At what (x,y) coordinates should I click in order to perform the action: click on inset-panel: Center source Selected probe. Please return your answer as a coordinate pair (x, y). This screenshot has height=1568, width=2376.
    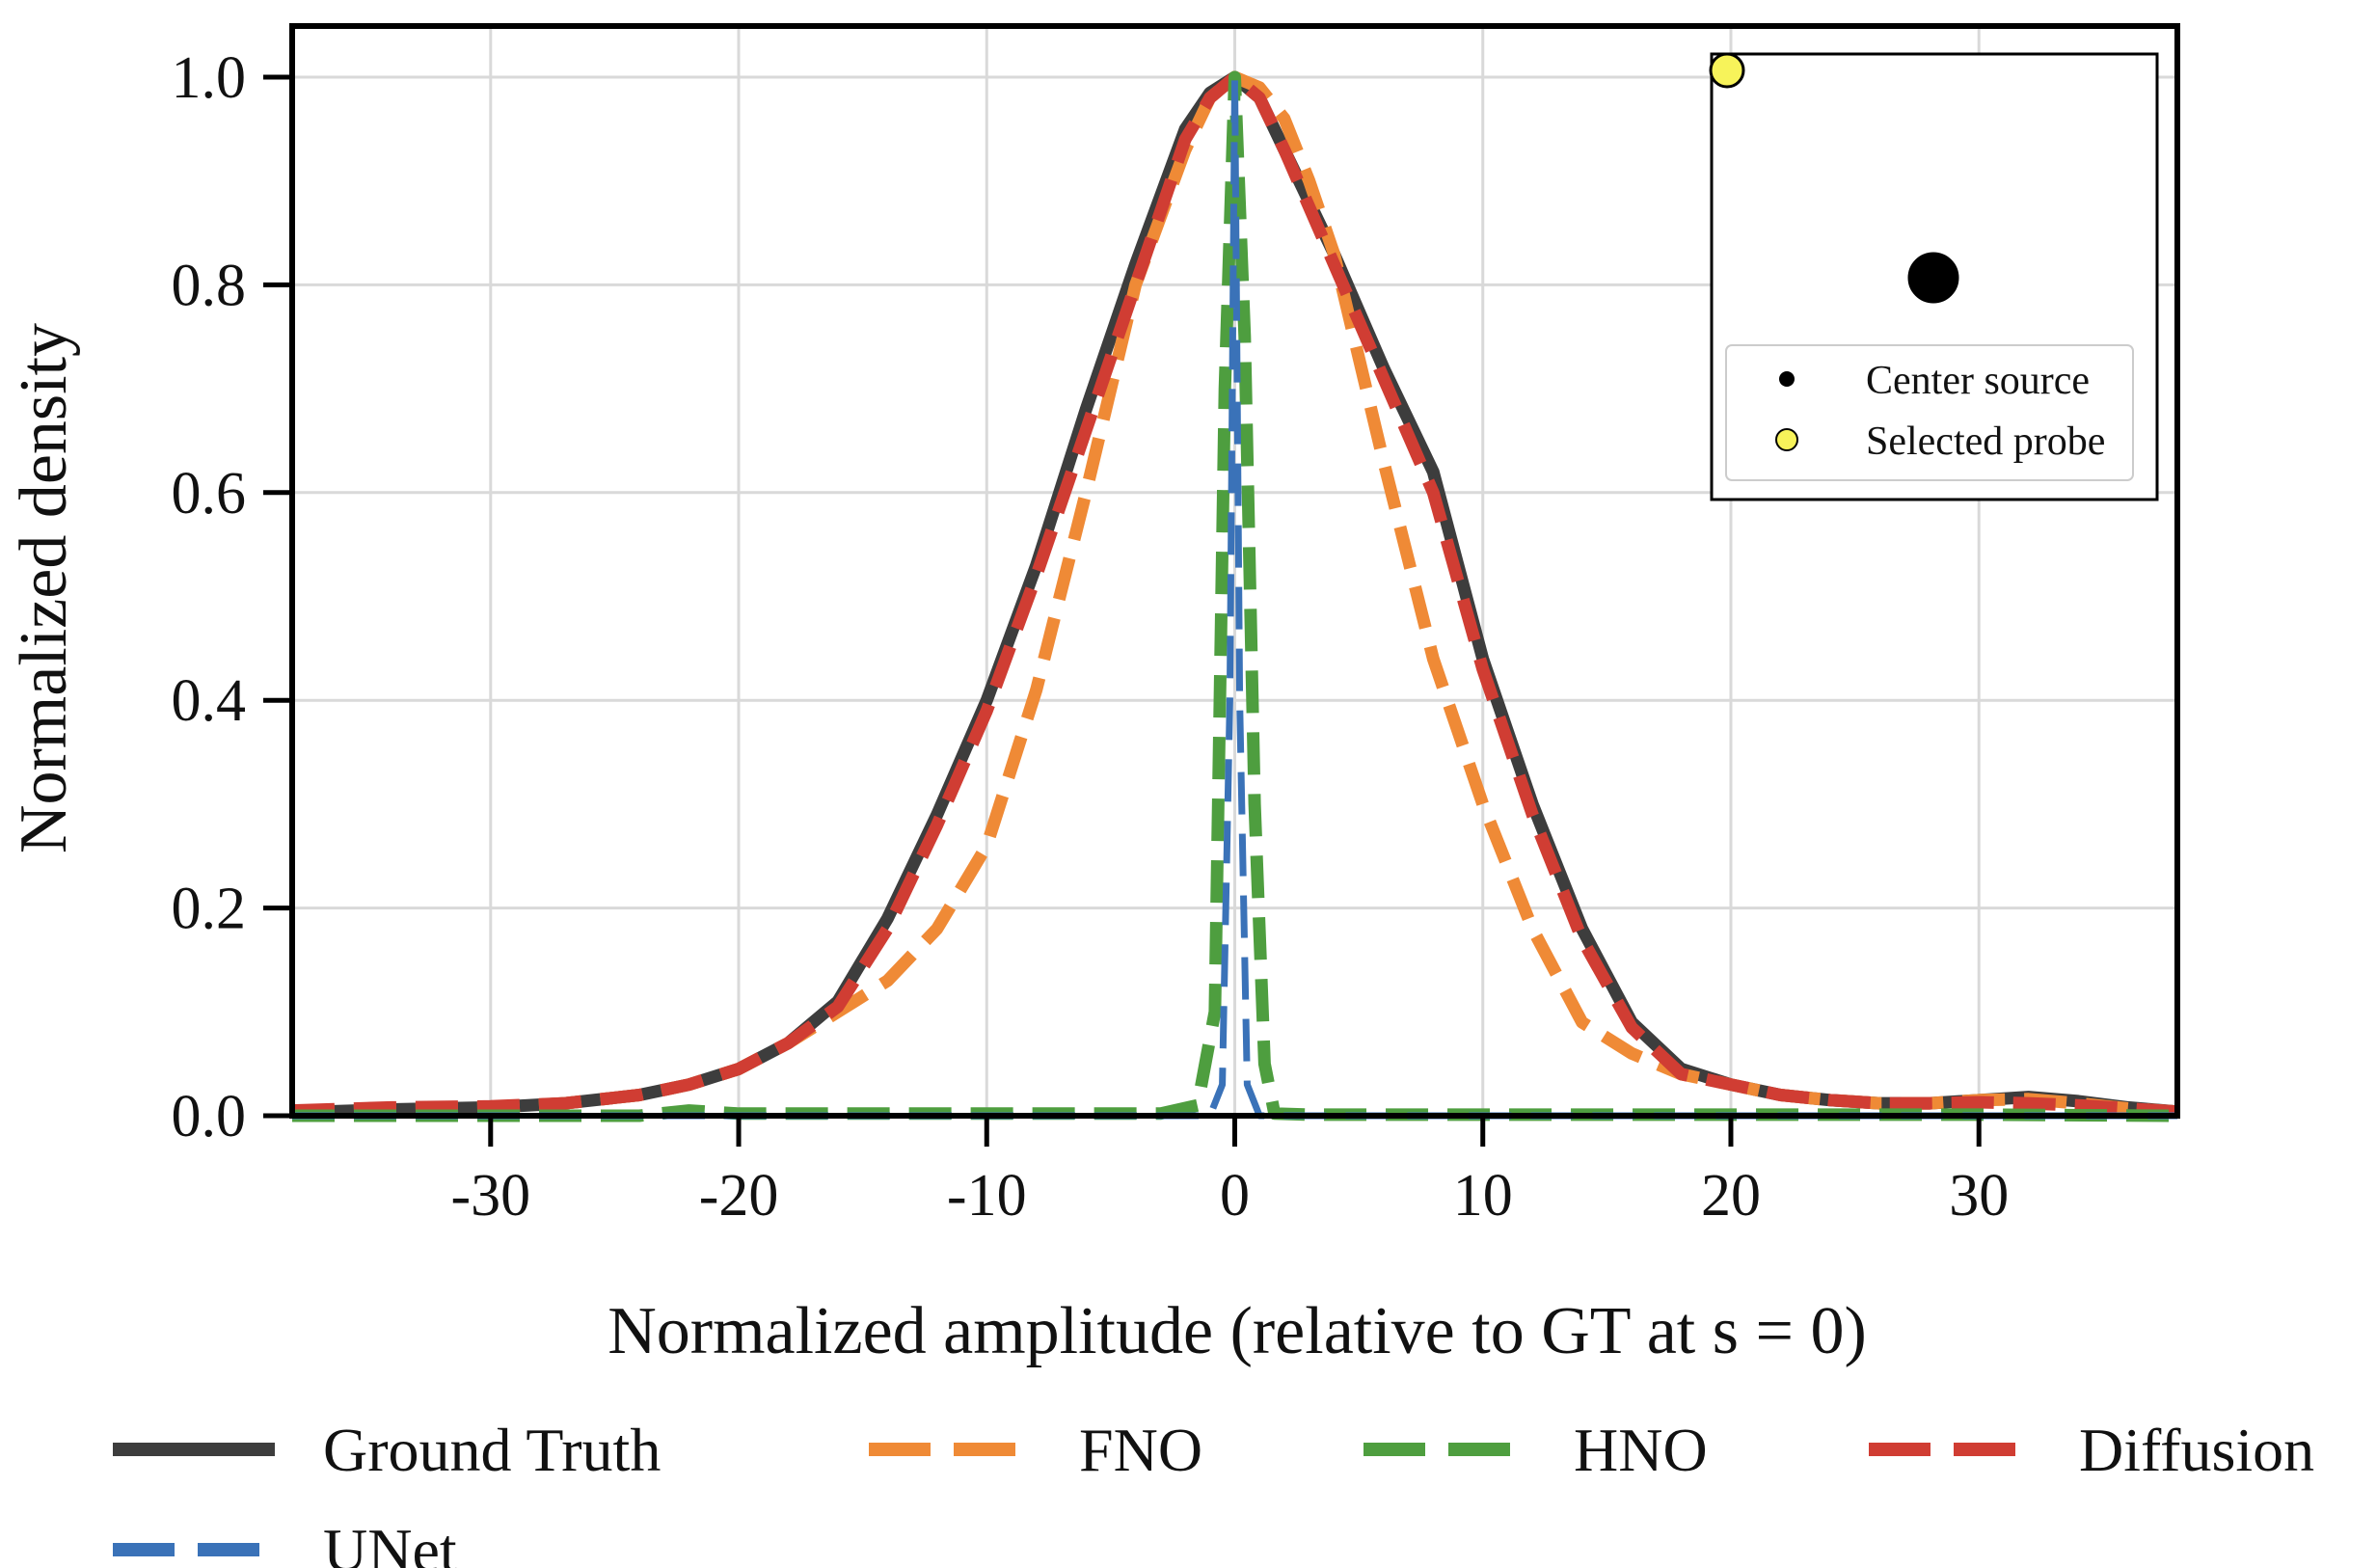
    Looking at the image, I should click on (1934, 276).